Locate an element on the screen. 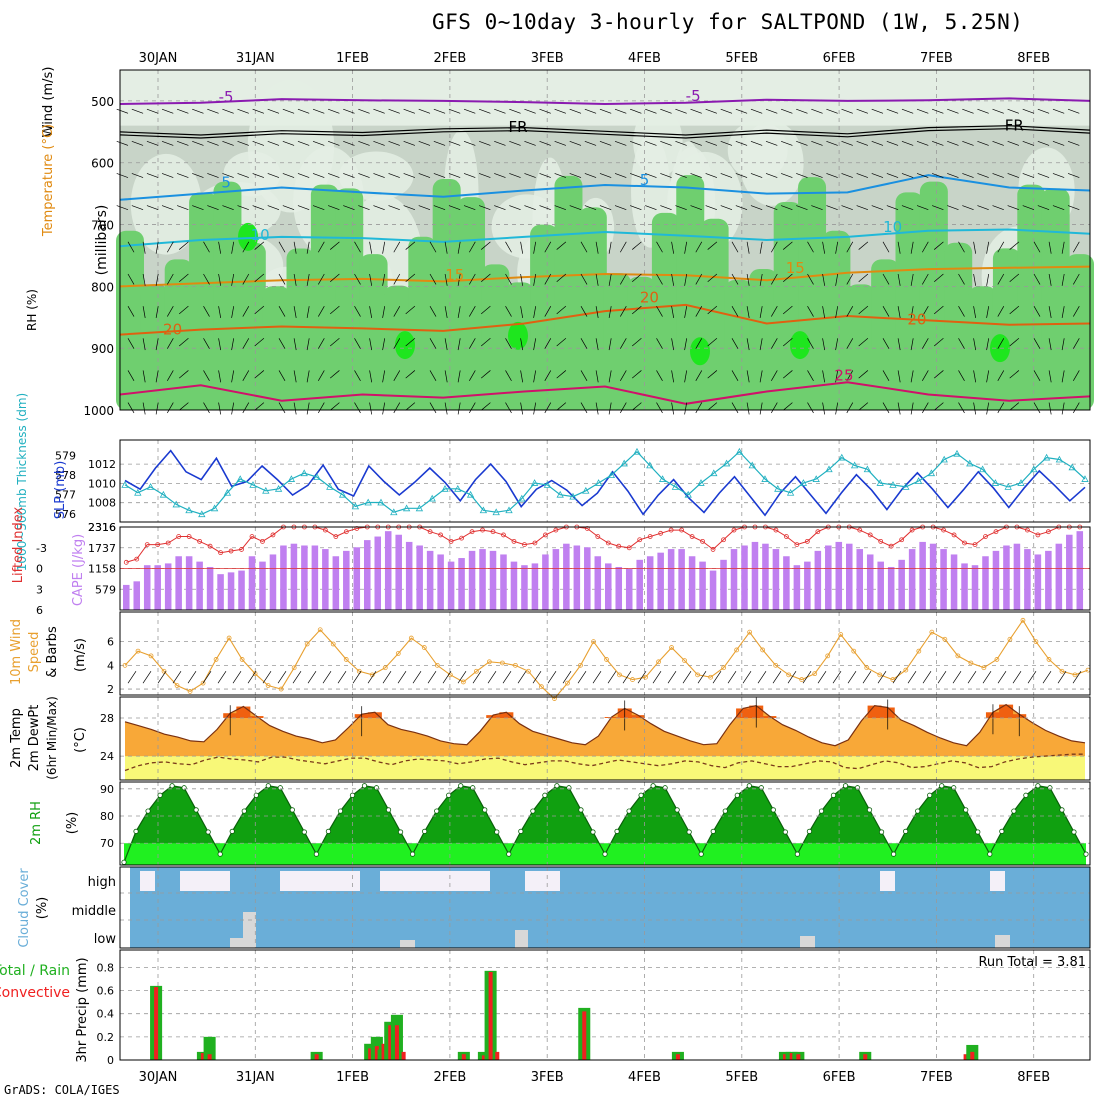 The height and width of the screenshot is (1104, 1100). rh2m-tick-label: 80 is located at coordinates (107, 816).